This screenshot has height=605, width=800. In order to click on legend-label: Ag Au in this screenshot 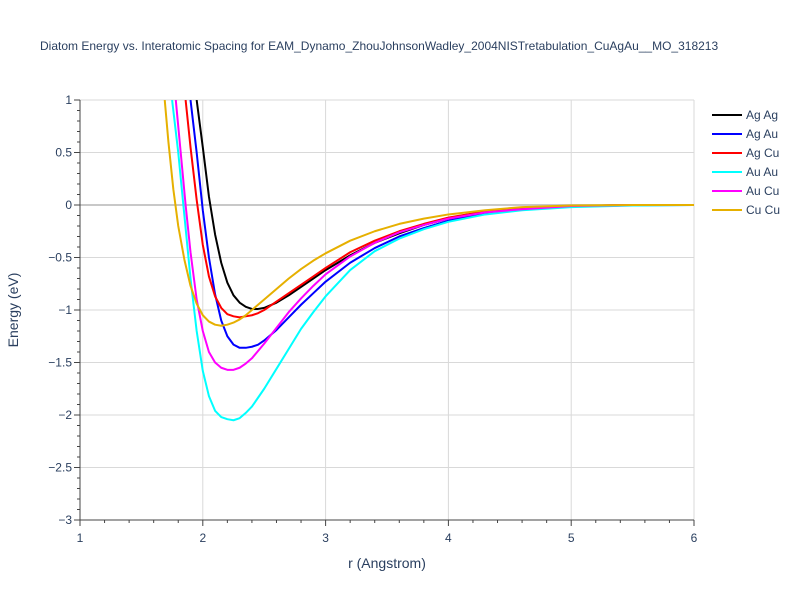, I will do `click(762, 134)`.